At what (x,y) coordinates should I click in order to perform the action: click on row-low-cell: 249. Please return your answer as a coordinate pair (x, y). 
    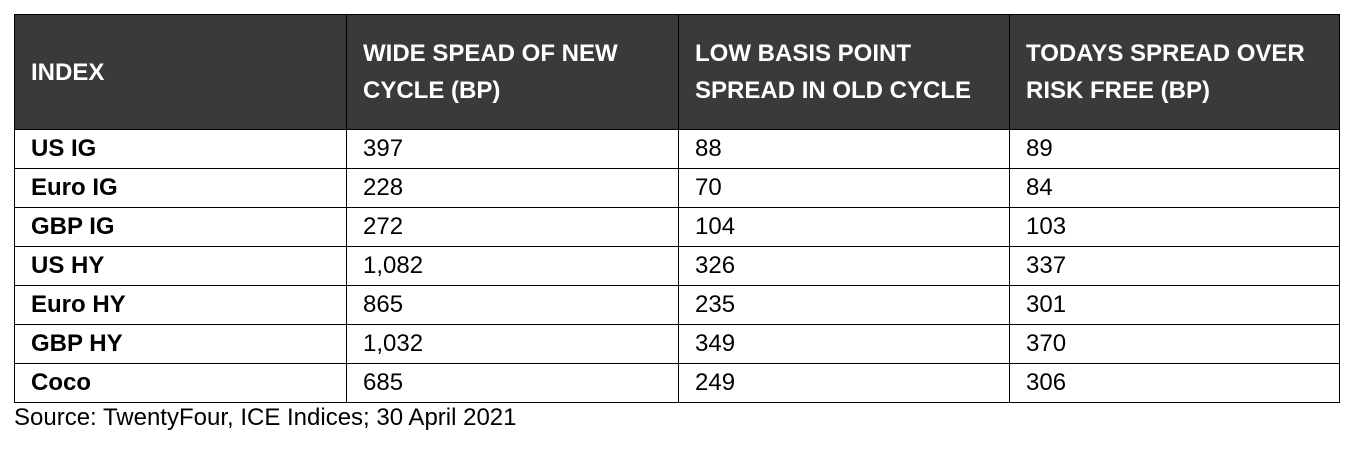
    Looking at the image, I should click on (844, 383).